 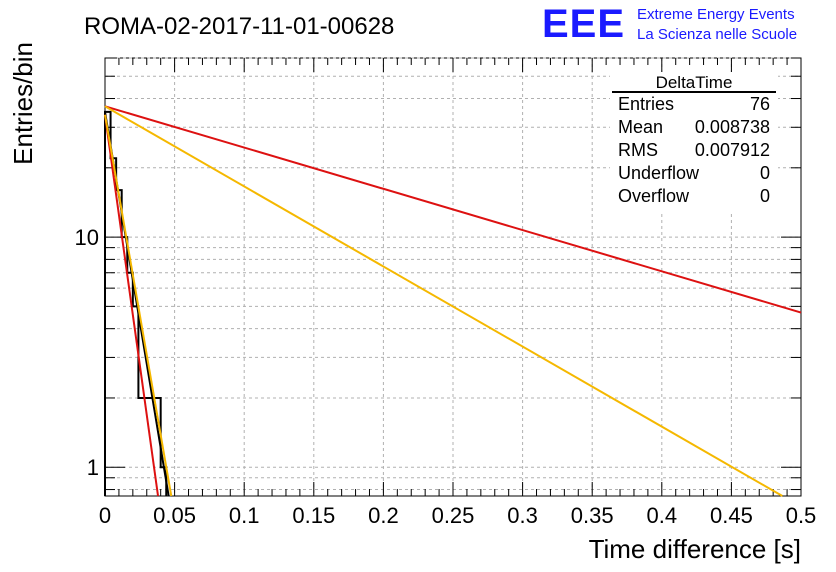 I want to click on x-tick-labels: 0 0.05 0.1 0.15 0.2 0.25 0.3 0.35 0.4 0.45 0.5, so click(x=457, y=515).